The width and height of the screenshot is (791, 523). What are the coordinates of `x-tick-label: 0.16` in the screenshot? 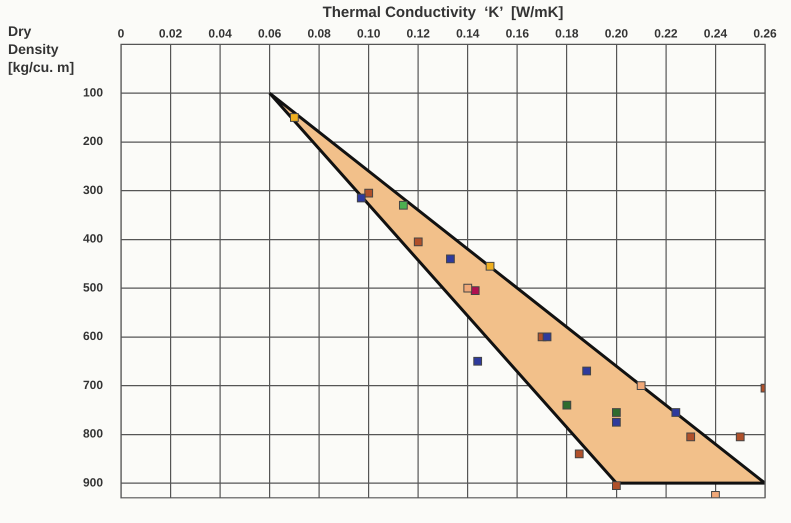 It's located at (518, 33).